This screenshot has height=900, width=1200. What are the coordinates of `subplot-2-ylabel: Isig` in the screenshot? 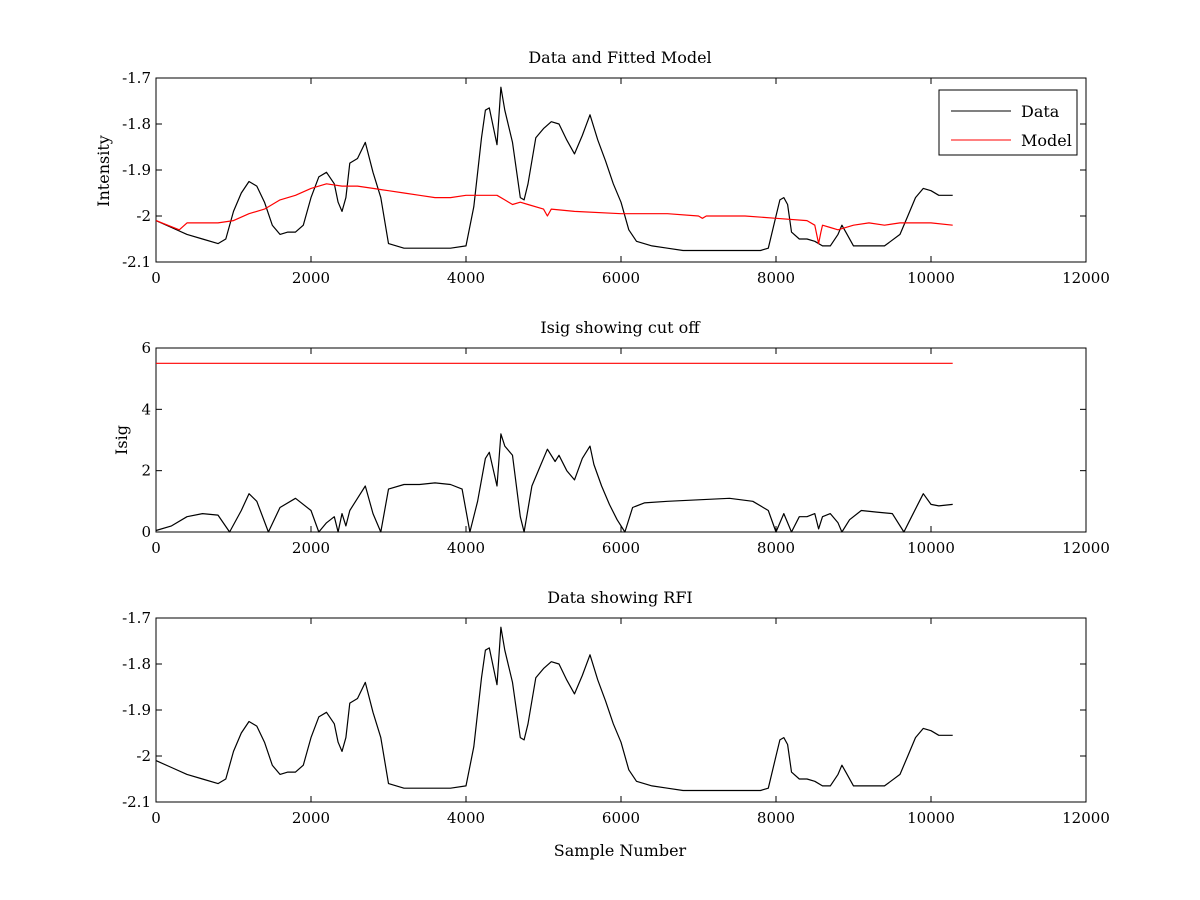 It's located at (121, 440).